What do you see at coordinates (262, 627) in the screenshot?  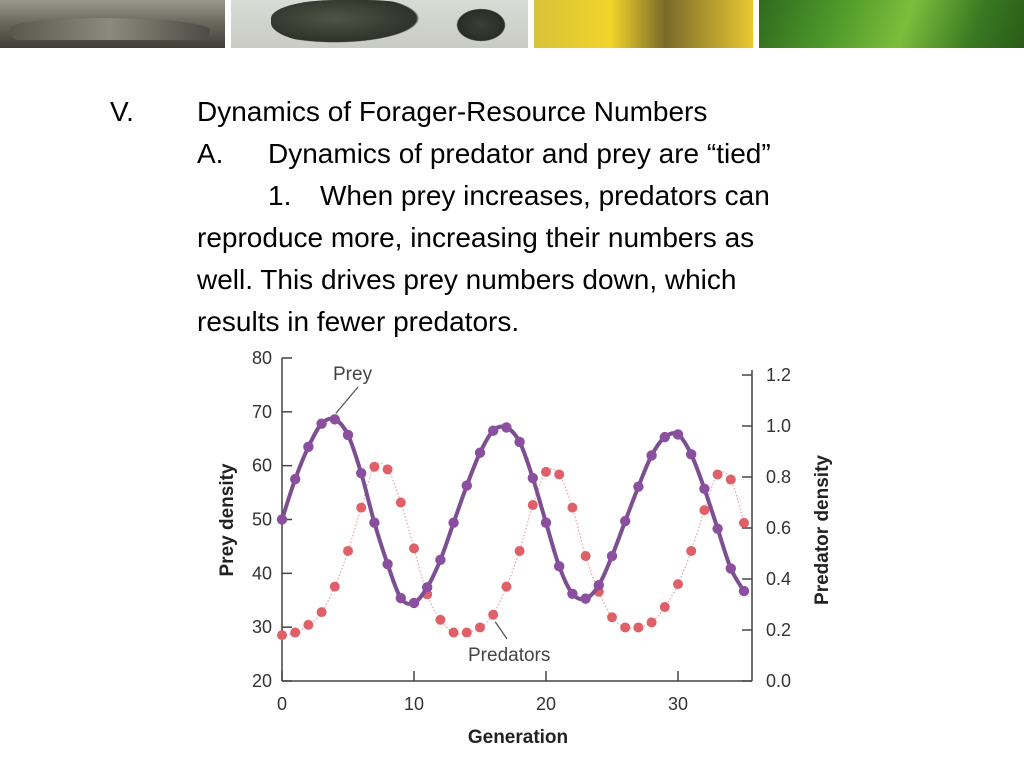 I see `y-tick-label: 30` at bounding box center [262, 627].